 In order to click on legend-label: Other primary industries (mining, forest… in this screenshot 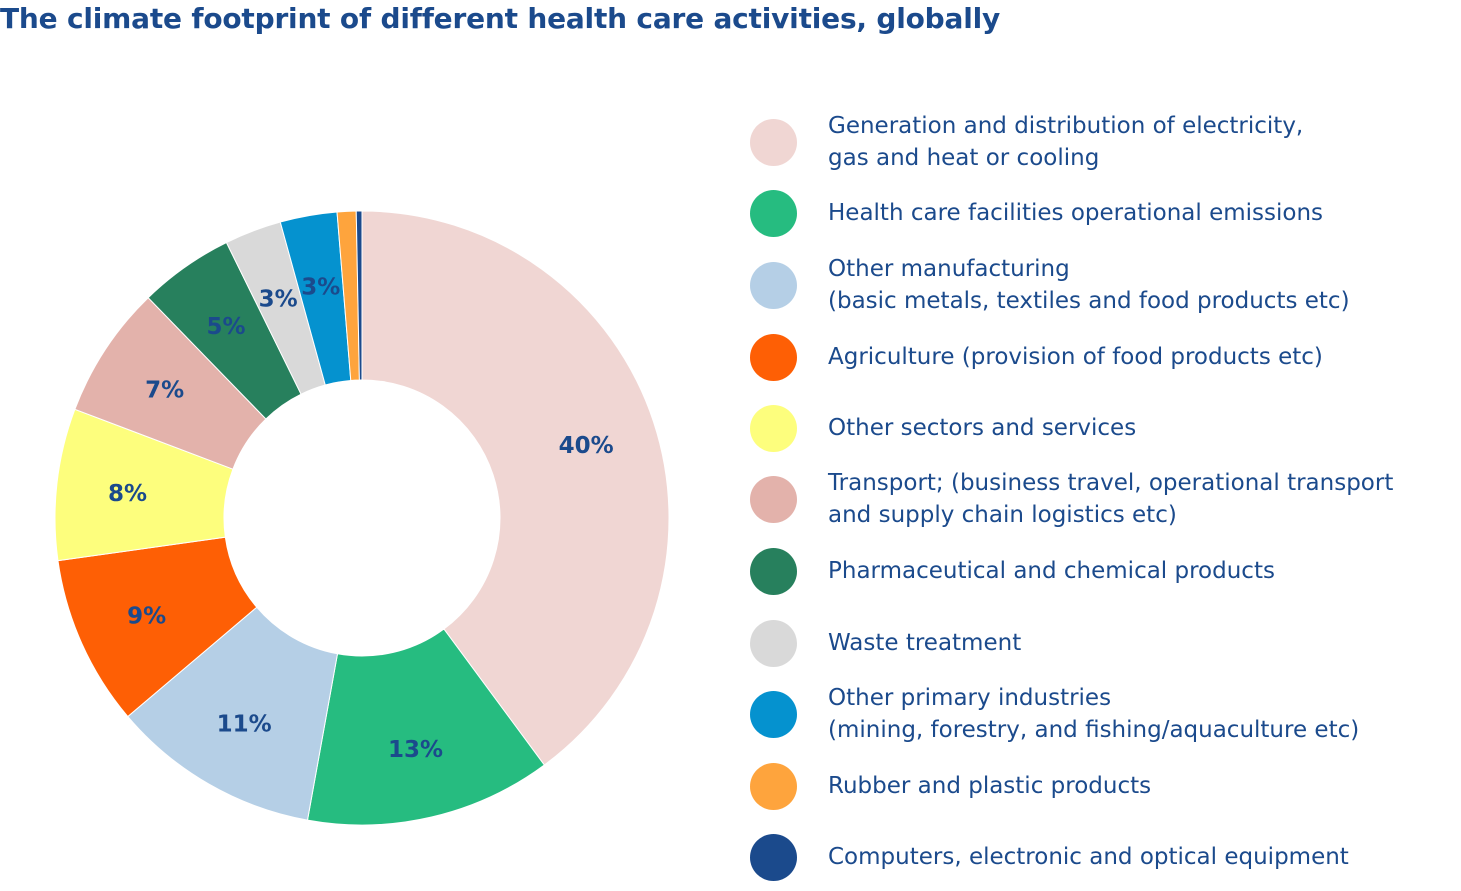, I will do `click(1094, 714)`.